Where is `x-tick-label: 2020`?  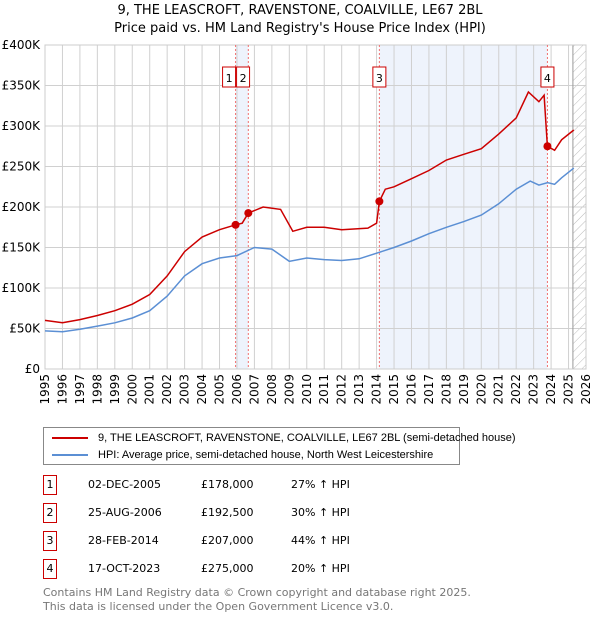 x-tick-label: 2020 is located at coordinates (481, 389).